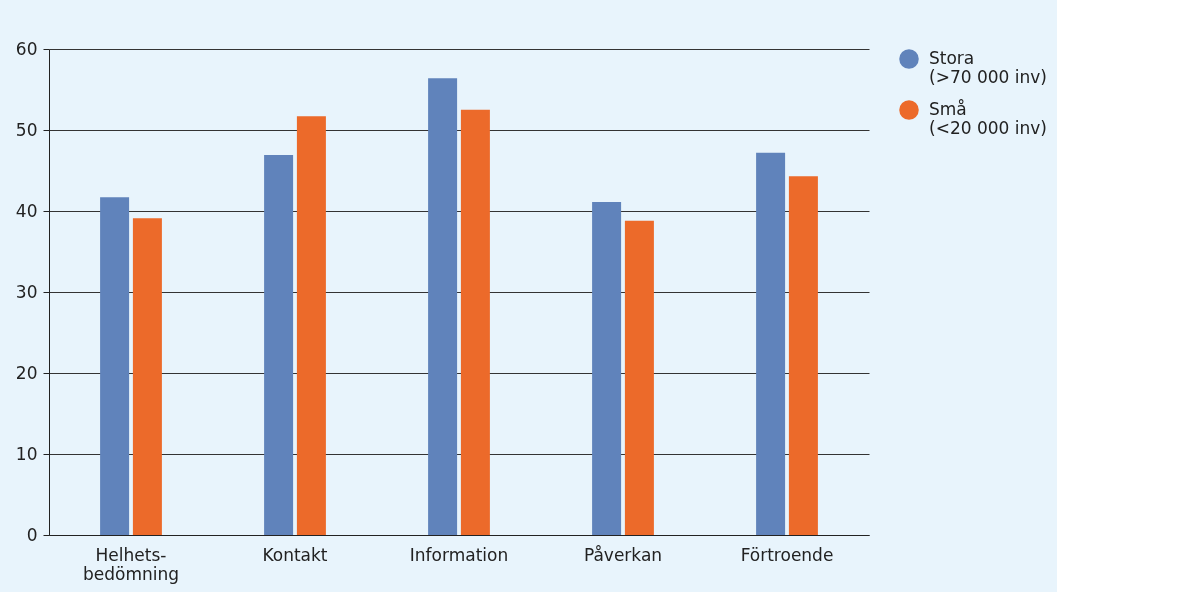 This screenshot has width=1203, height=608. I want to click on y-tick-label: 20, so click(26, 372).